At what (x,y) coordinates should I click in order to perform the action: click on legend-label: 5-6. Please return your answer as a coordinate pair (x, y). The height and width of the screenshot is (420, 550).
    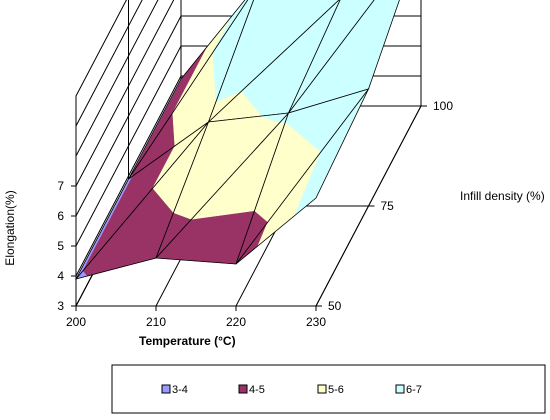
    Looking at the image, I should click on (336, 390).